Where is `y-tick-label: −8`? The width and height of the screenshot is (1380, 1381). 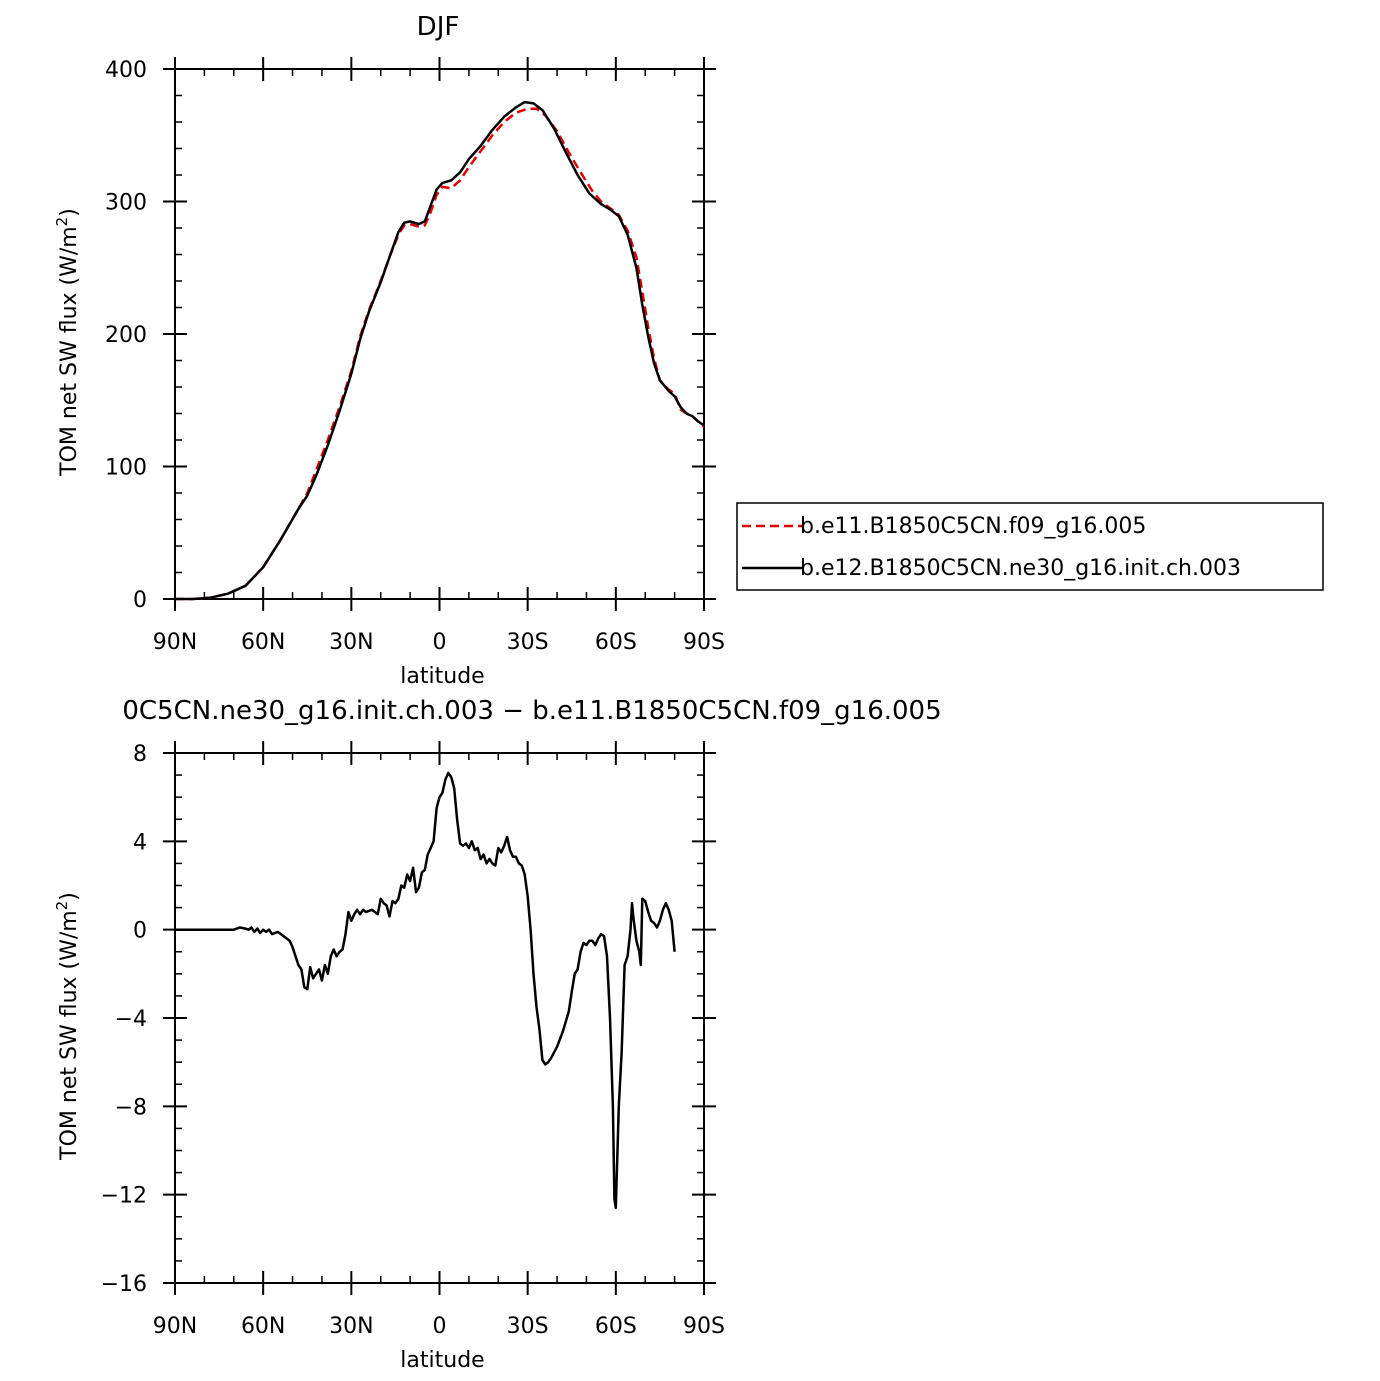
y-tick-label: −8 is located at coordinates (131, 1107).